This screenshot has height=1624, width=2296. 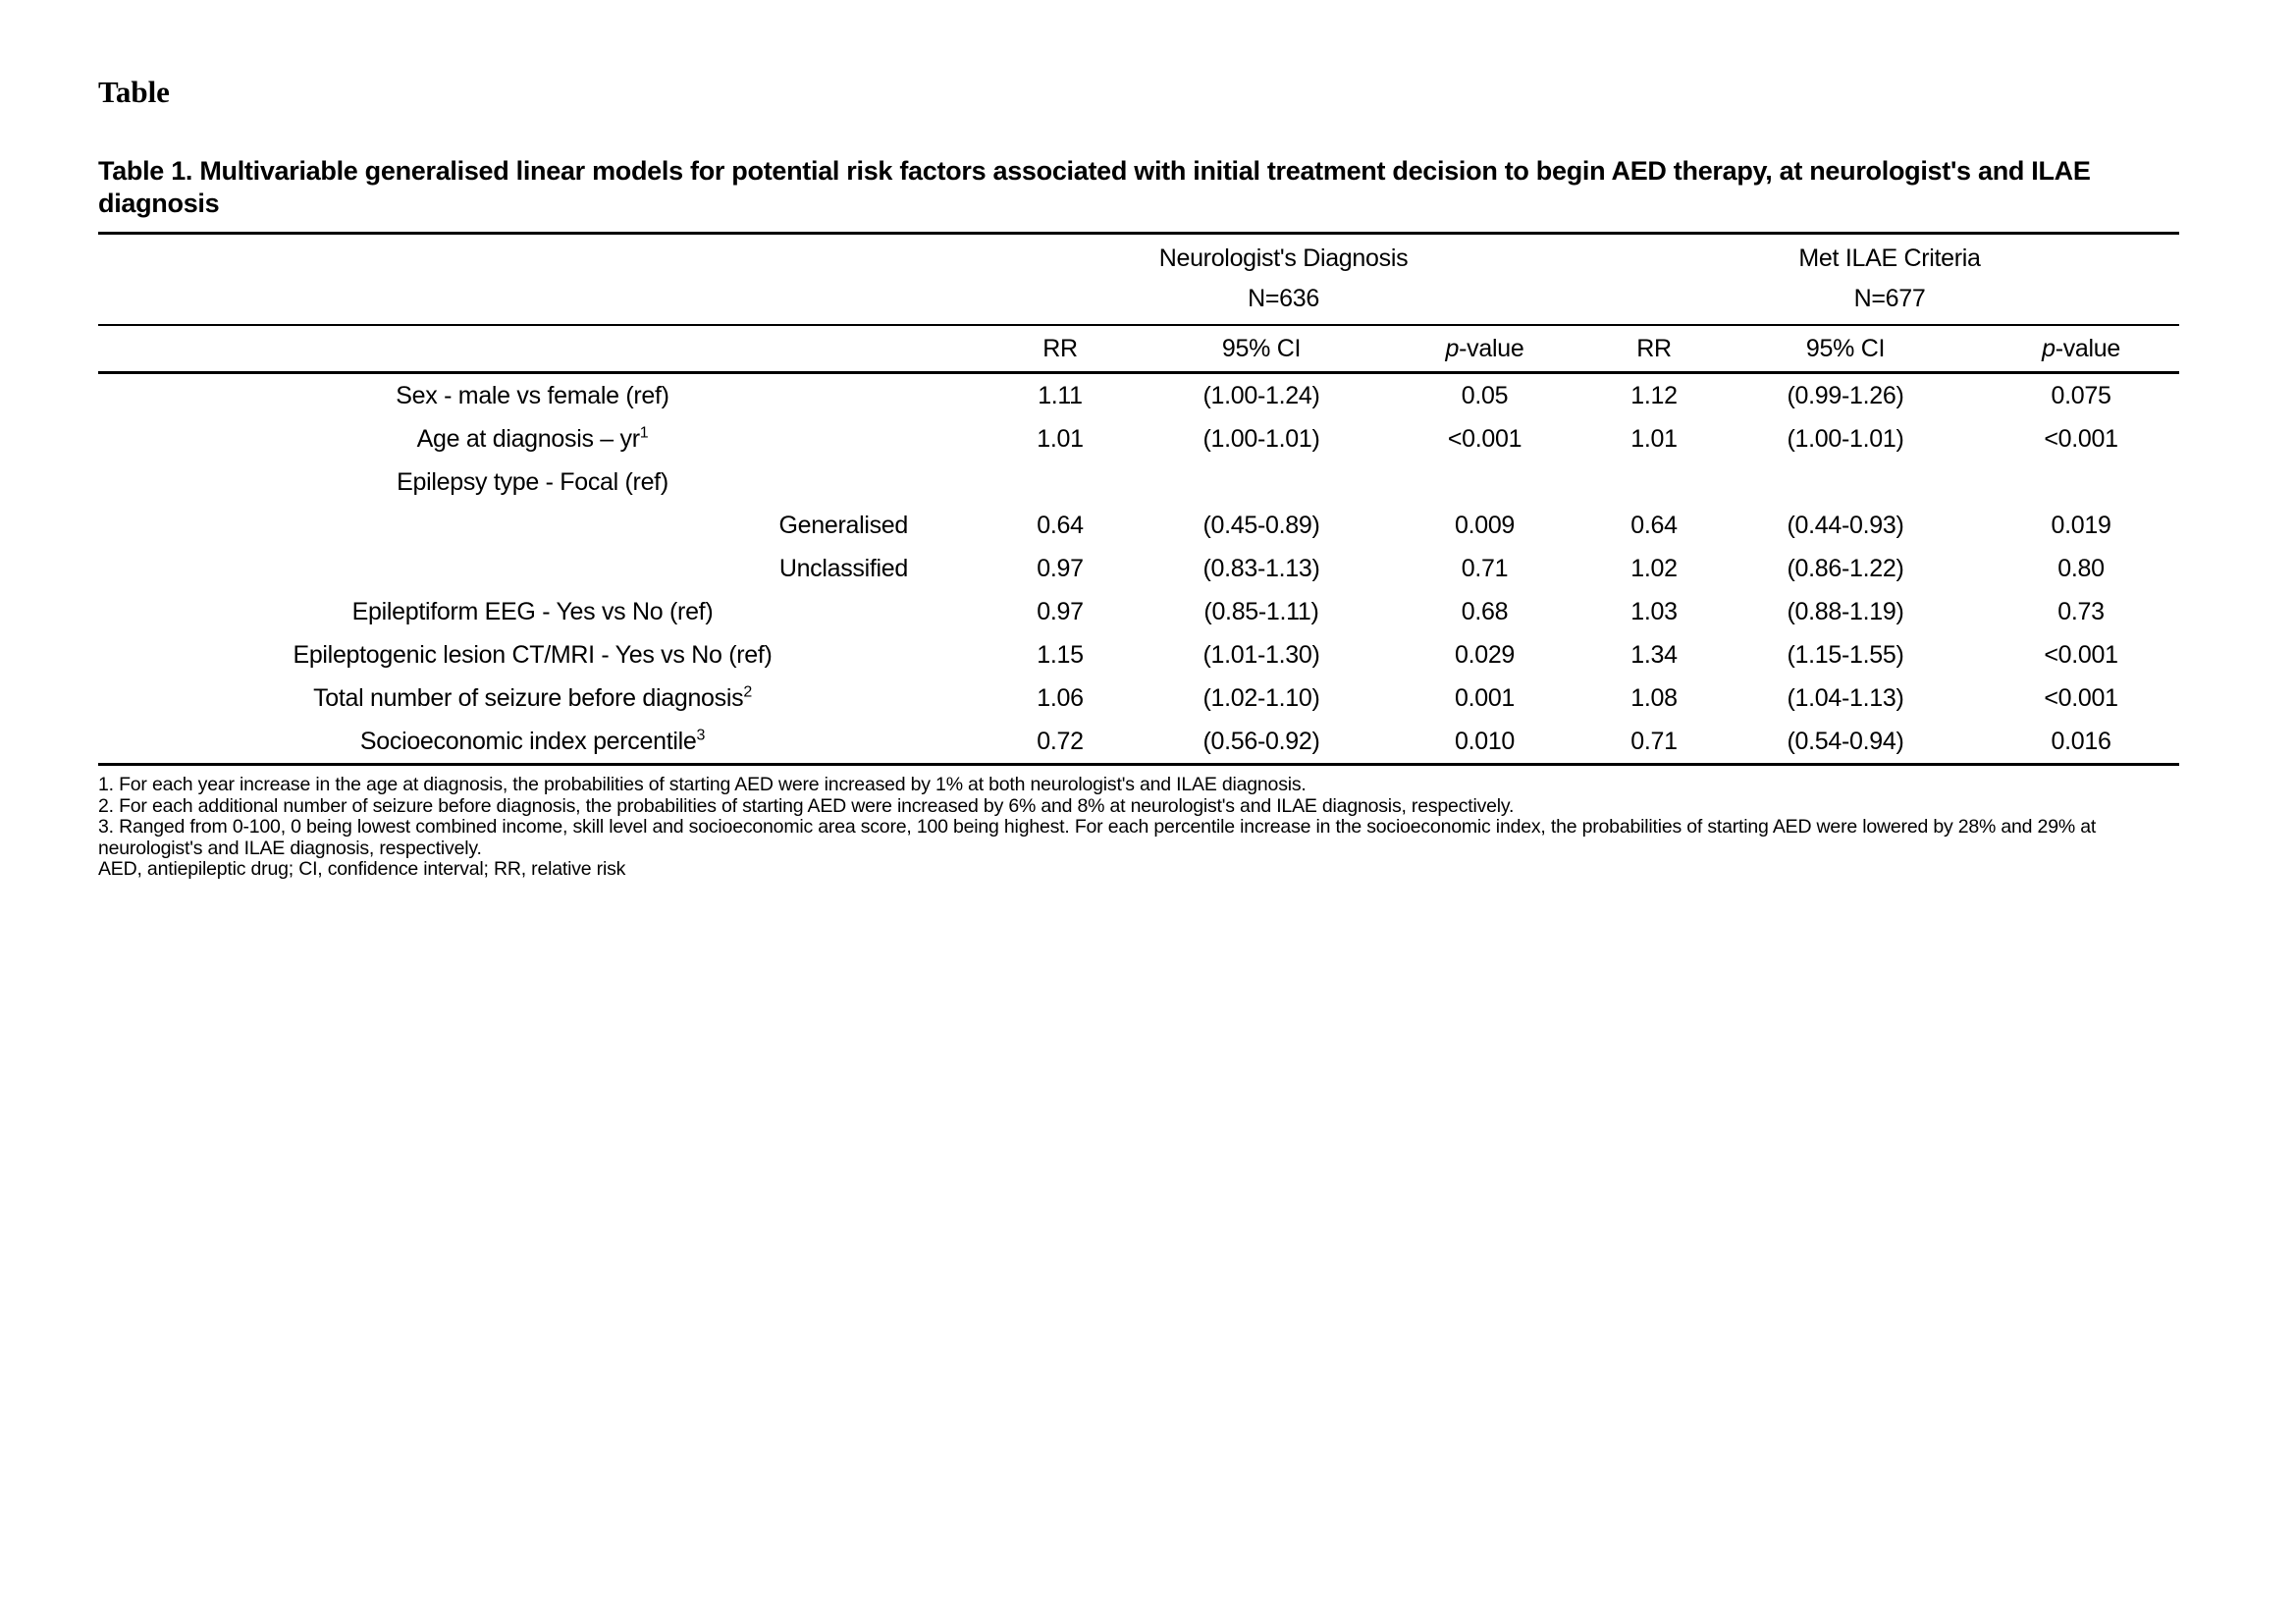 I want to click on value-cell: 0.72, so click(x=1061, y=741).